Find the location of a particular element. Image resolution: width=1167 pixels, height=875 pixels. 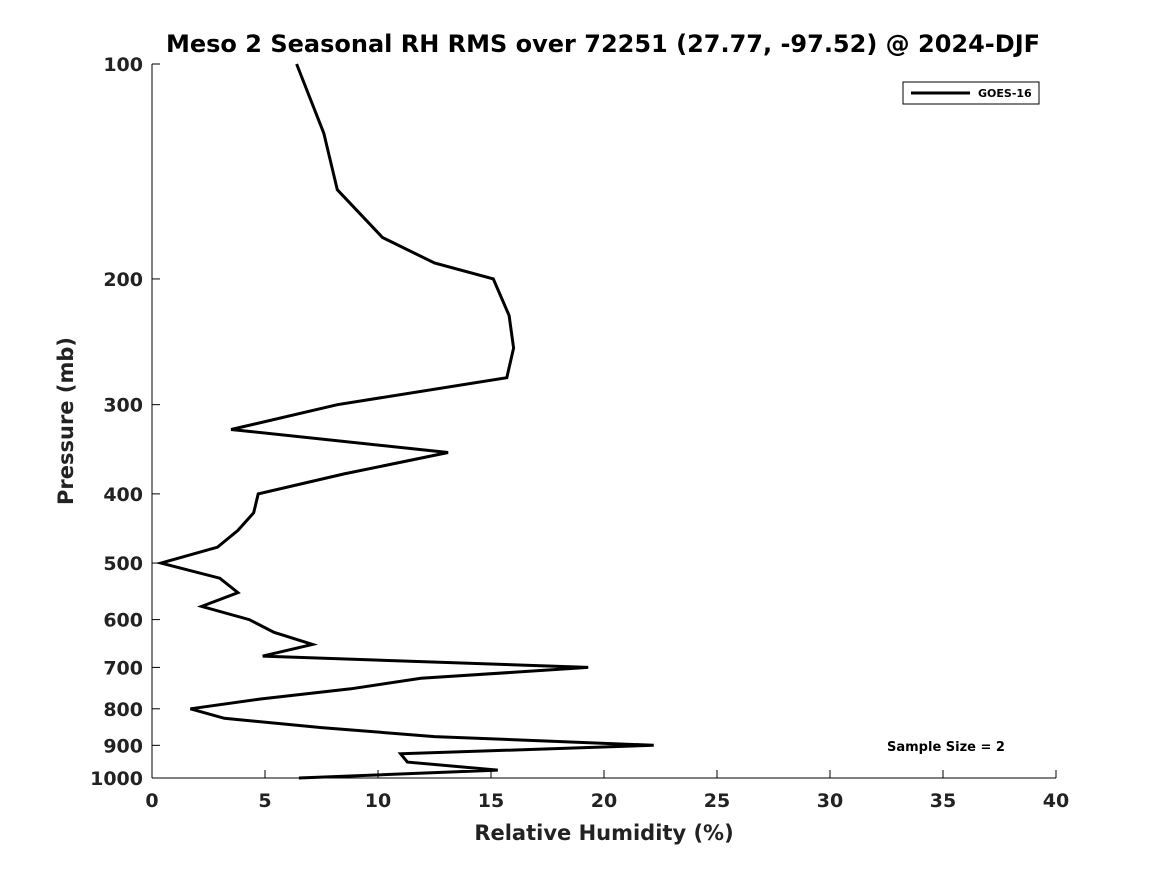

x-tick-label: 25 is located at coordinates (717, 801).